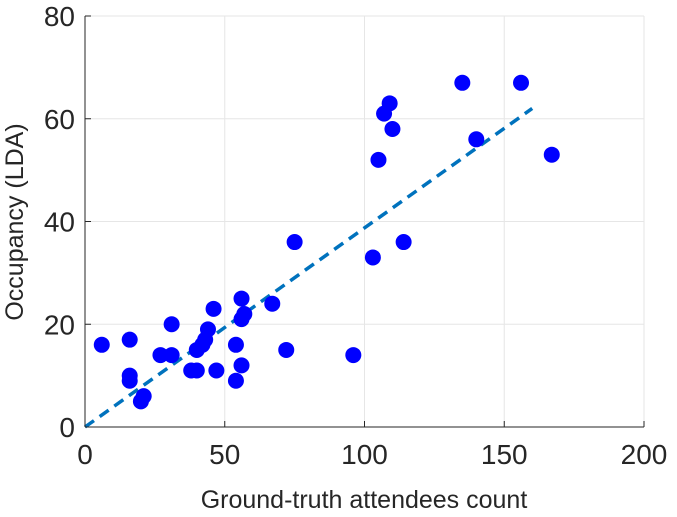 The image size is (677, 517). Describe the element at coordinates (364, 454) in the screenshot. I see `x-tick-label: 100` at that location.